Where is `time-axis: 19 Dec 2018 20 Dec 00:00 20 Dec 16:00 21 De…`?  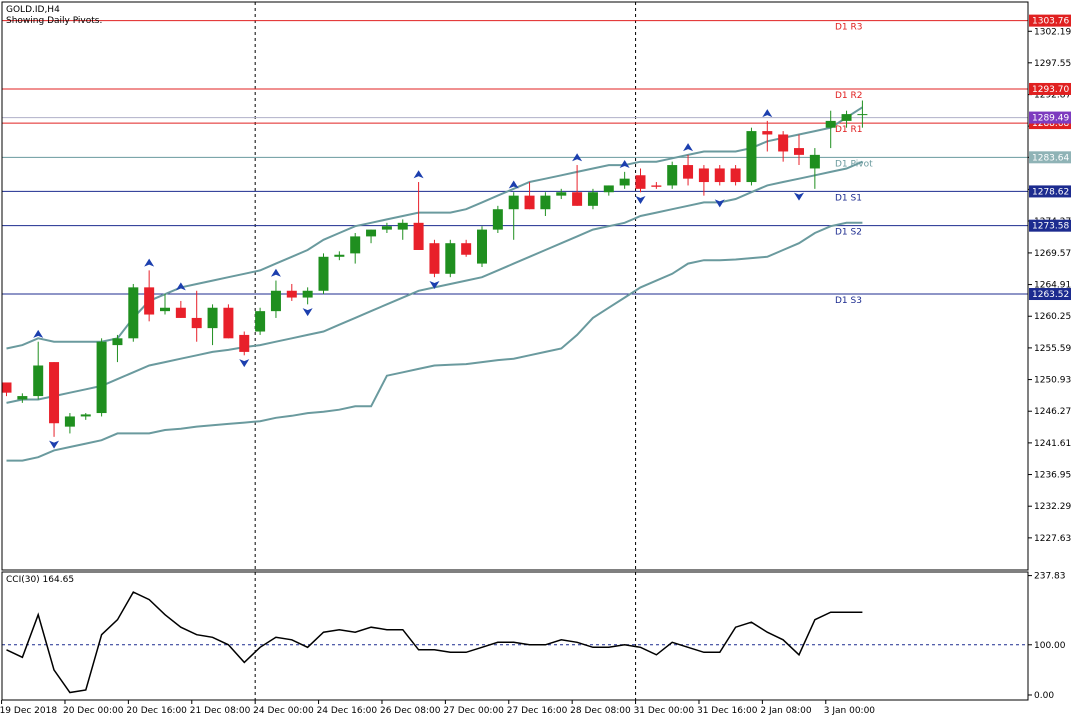 time-axis: 19 Dec 2018 20 Dec 00:00 20 Dec 16:00 21 De… is located at coordinates (437, 708).